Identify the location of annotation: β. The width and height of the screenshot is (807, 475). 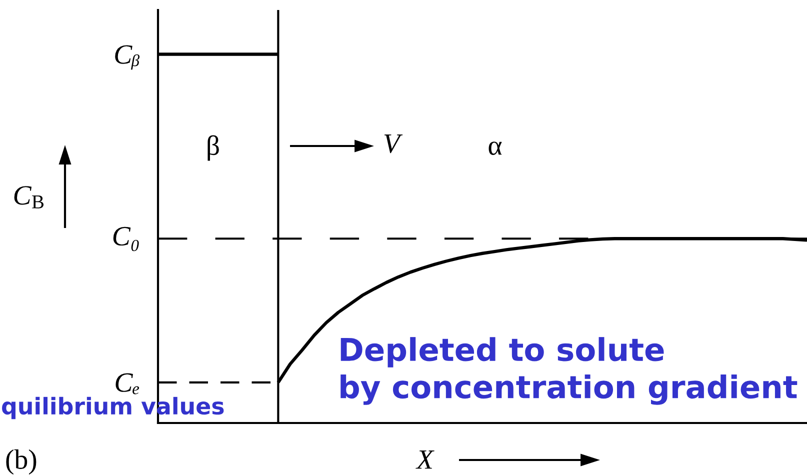
(213, 148).